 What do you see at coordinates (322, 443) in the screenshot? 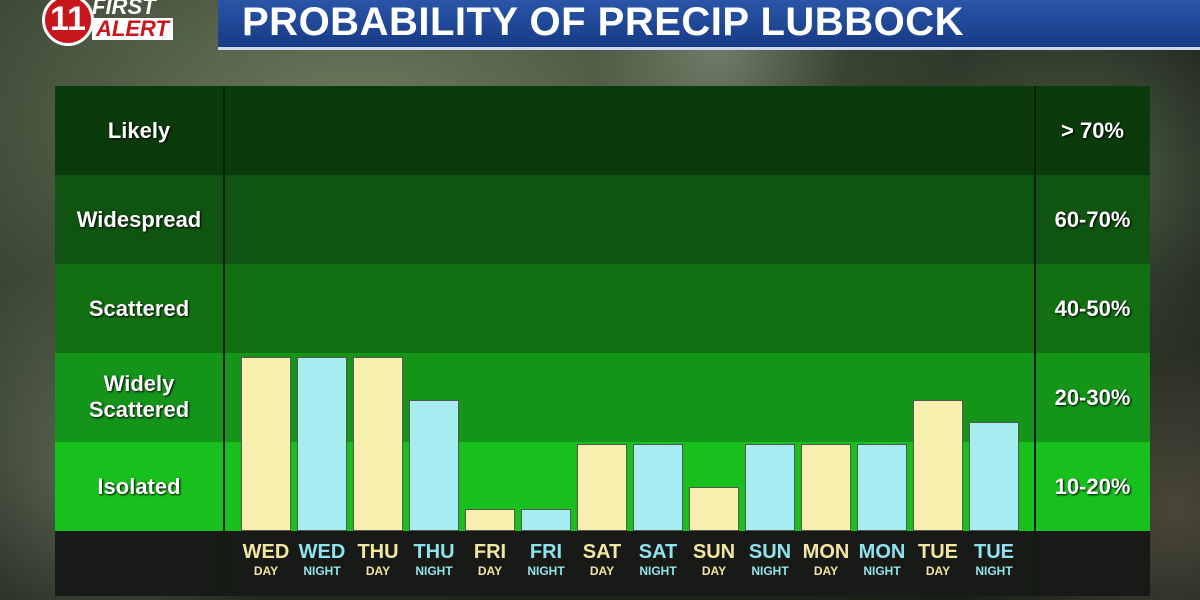
I see `bar-wed-night` at bounding box center [322, 443].